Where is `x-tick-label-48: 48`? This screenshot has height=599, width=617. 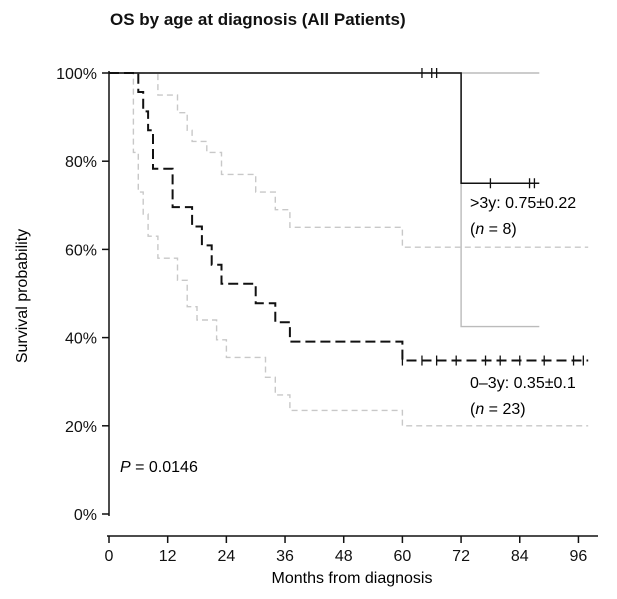 x-tick-label-48: 48 is located at coordinates (344, 556).